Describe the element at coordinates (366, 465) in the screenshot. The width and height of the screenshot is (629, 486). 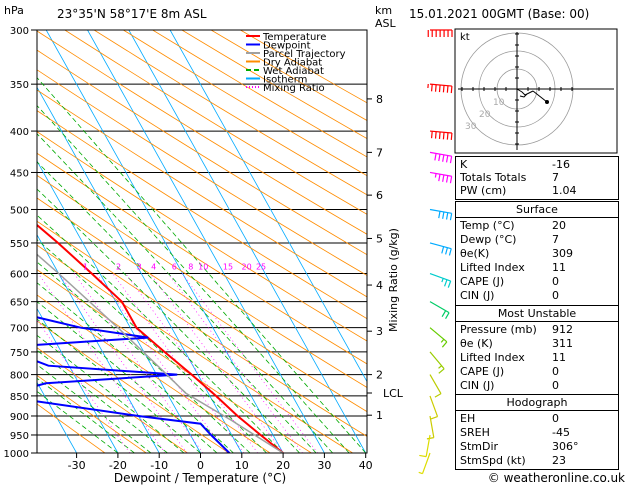
I see `x-tick-label: 40` at that location.